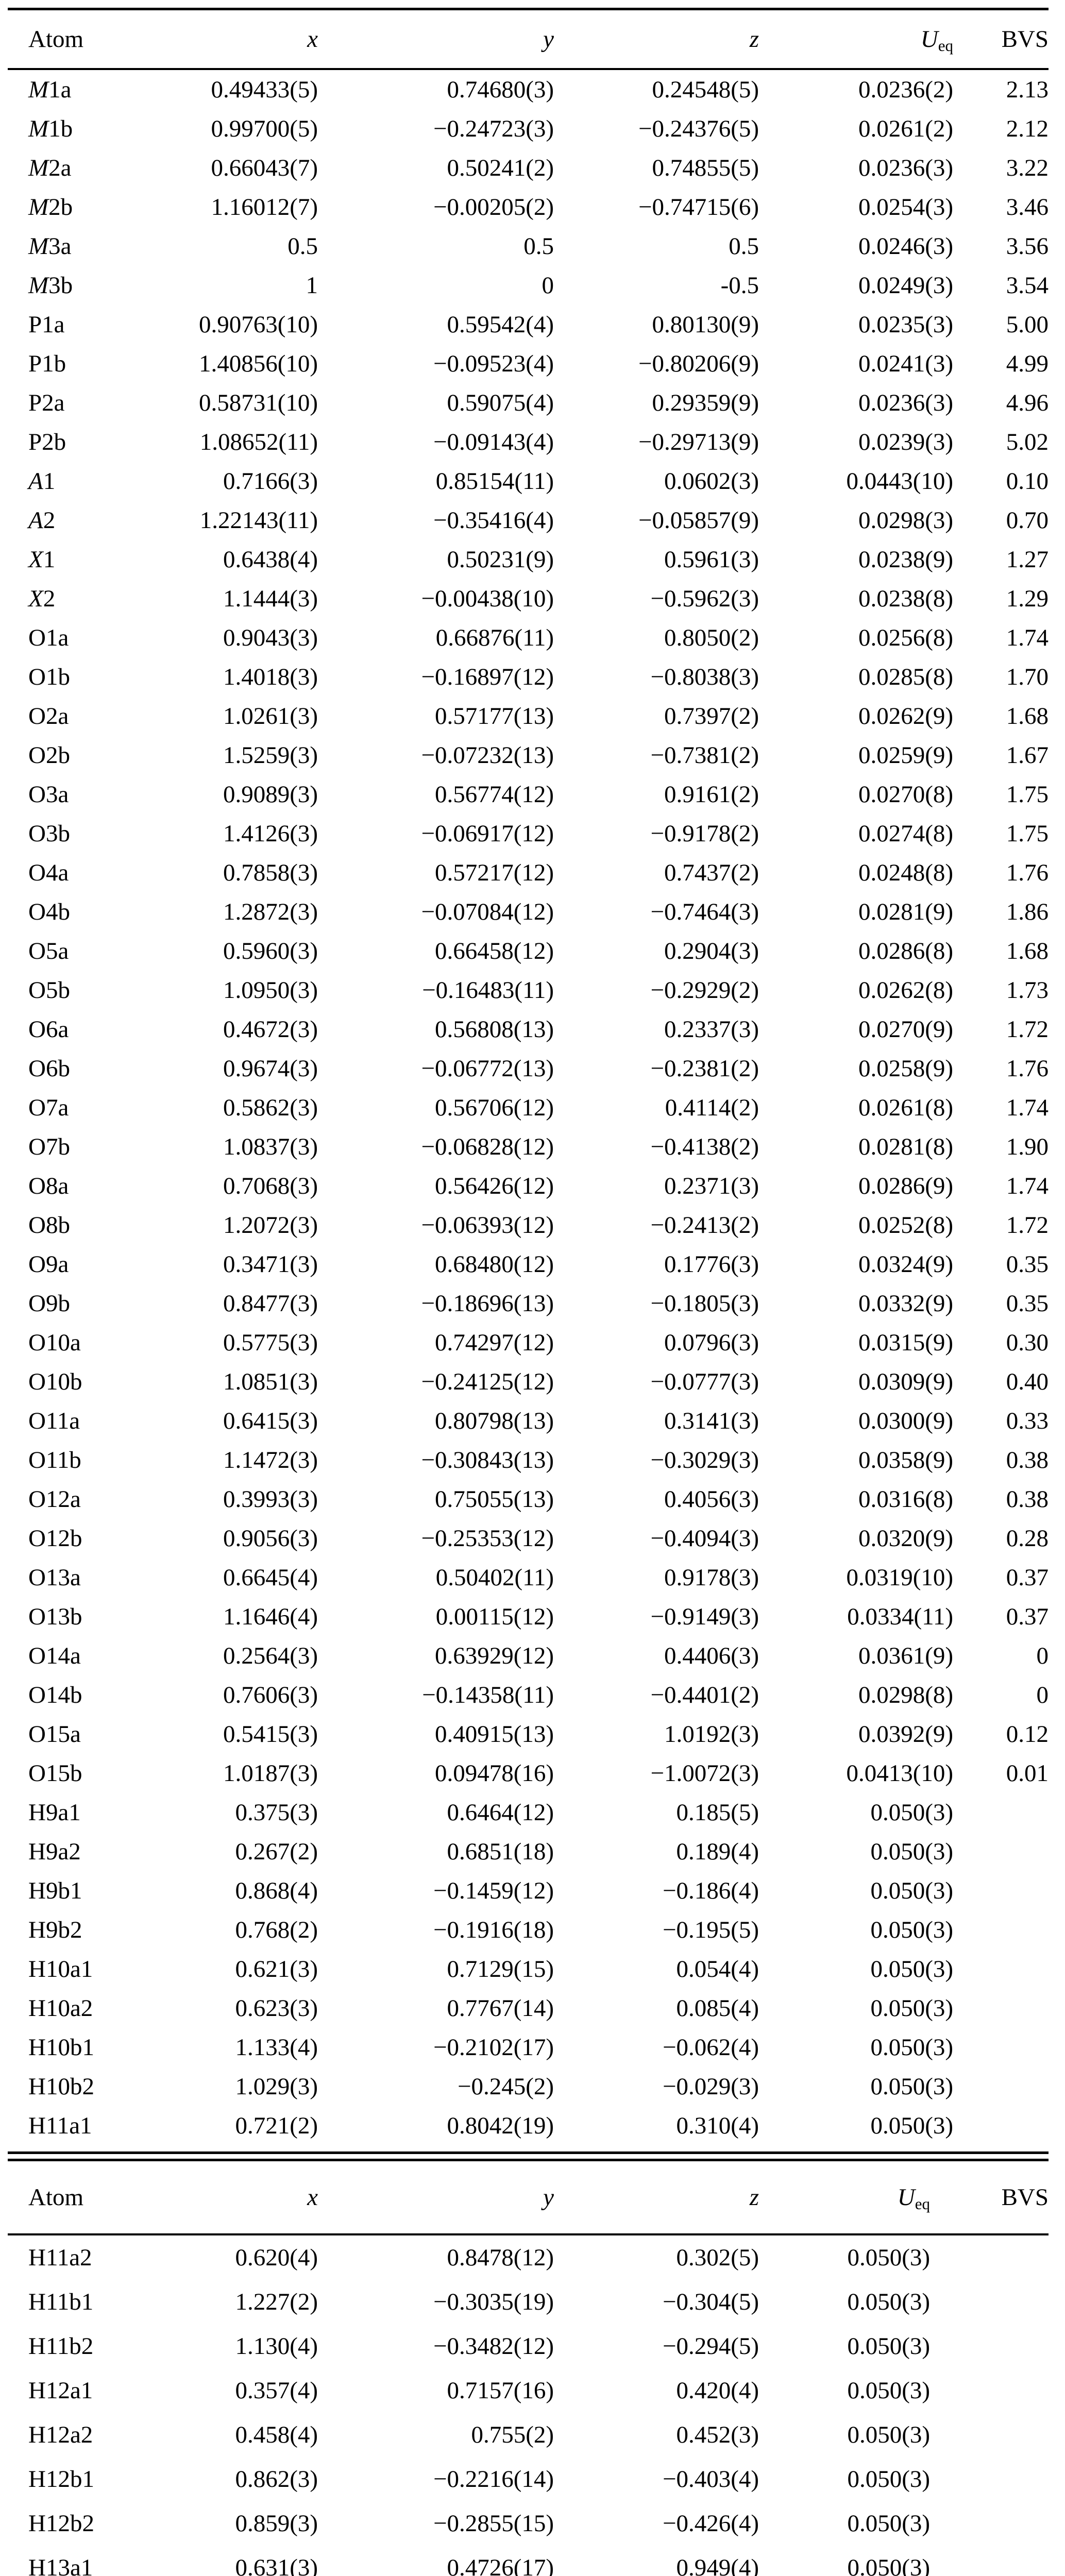  What do you see at coordinates (270, 1655) in the screenshot?
I see `cell-x-coordinate: 0.2564(3)` at bounding box center [270, 1655].